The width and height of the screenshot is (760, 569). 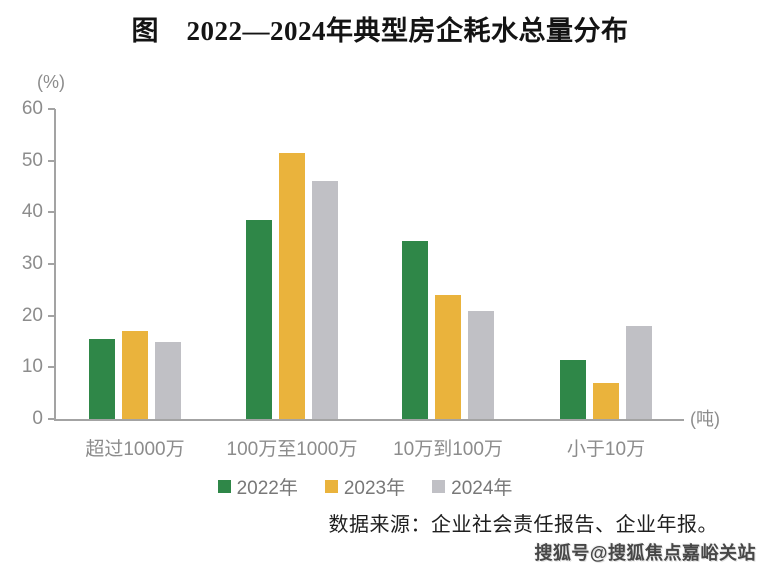 I want to click on x-category-label-3: 10万到100万, so click(x=448, y=449).